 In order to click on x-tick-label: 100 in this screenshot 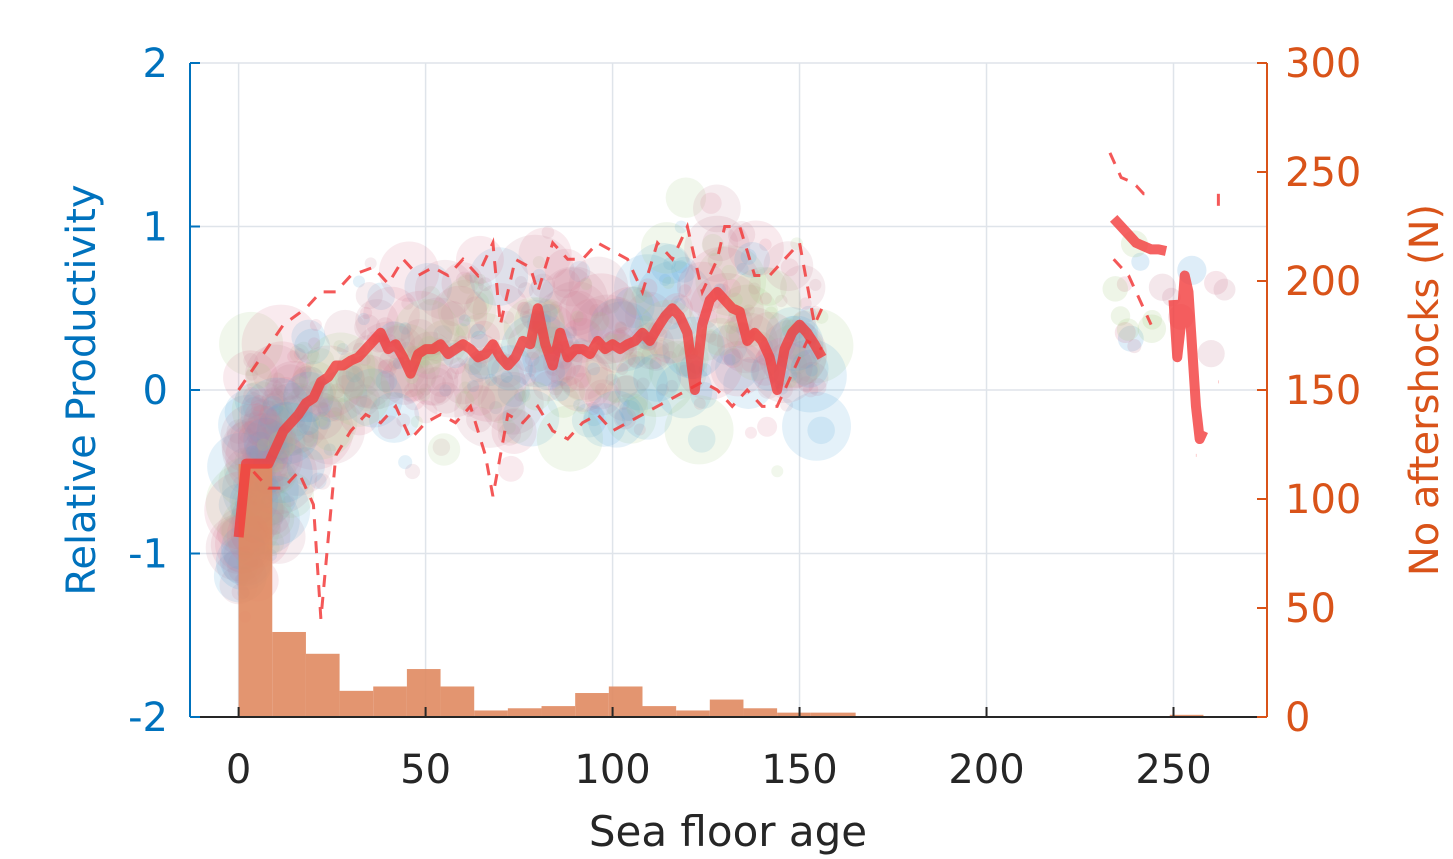, I will do `click(612, 770)`.